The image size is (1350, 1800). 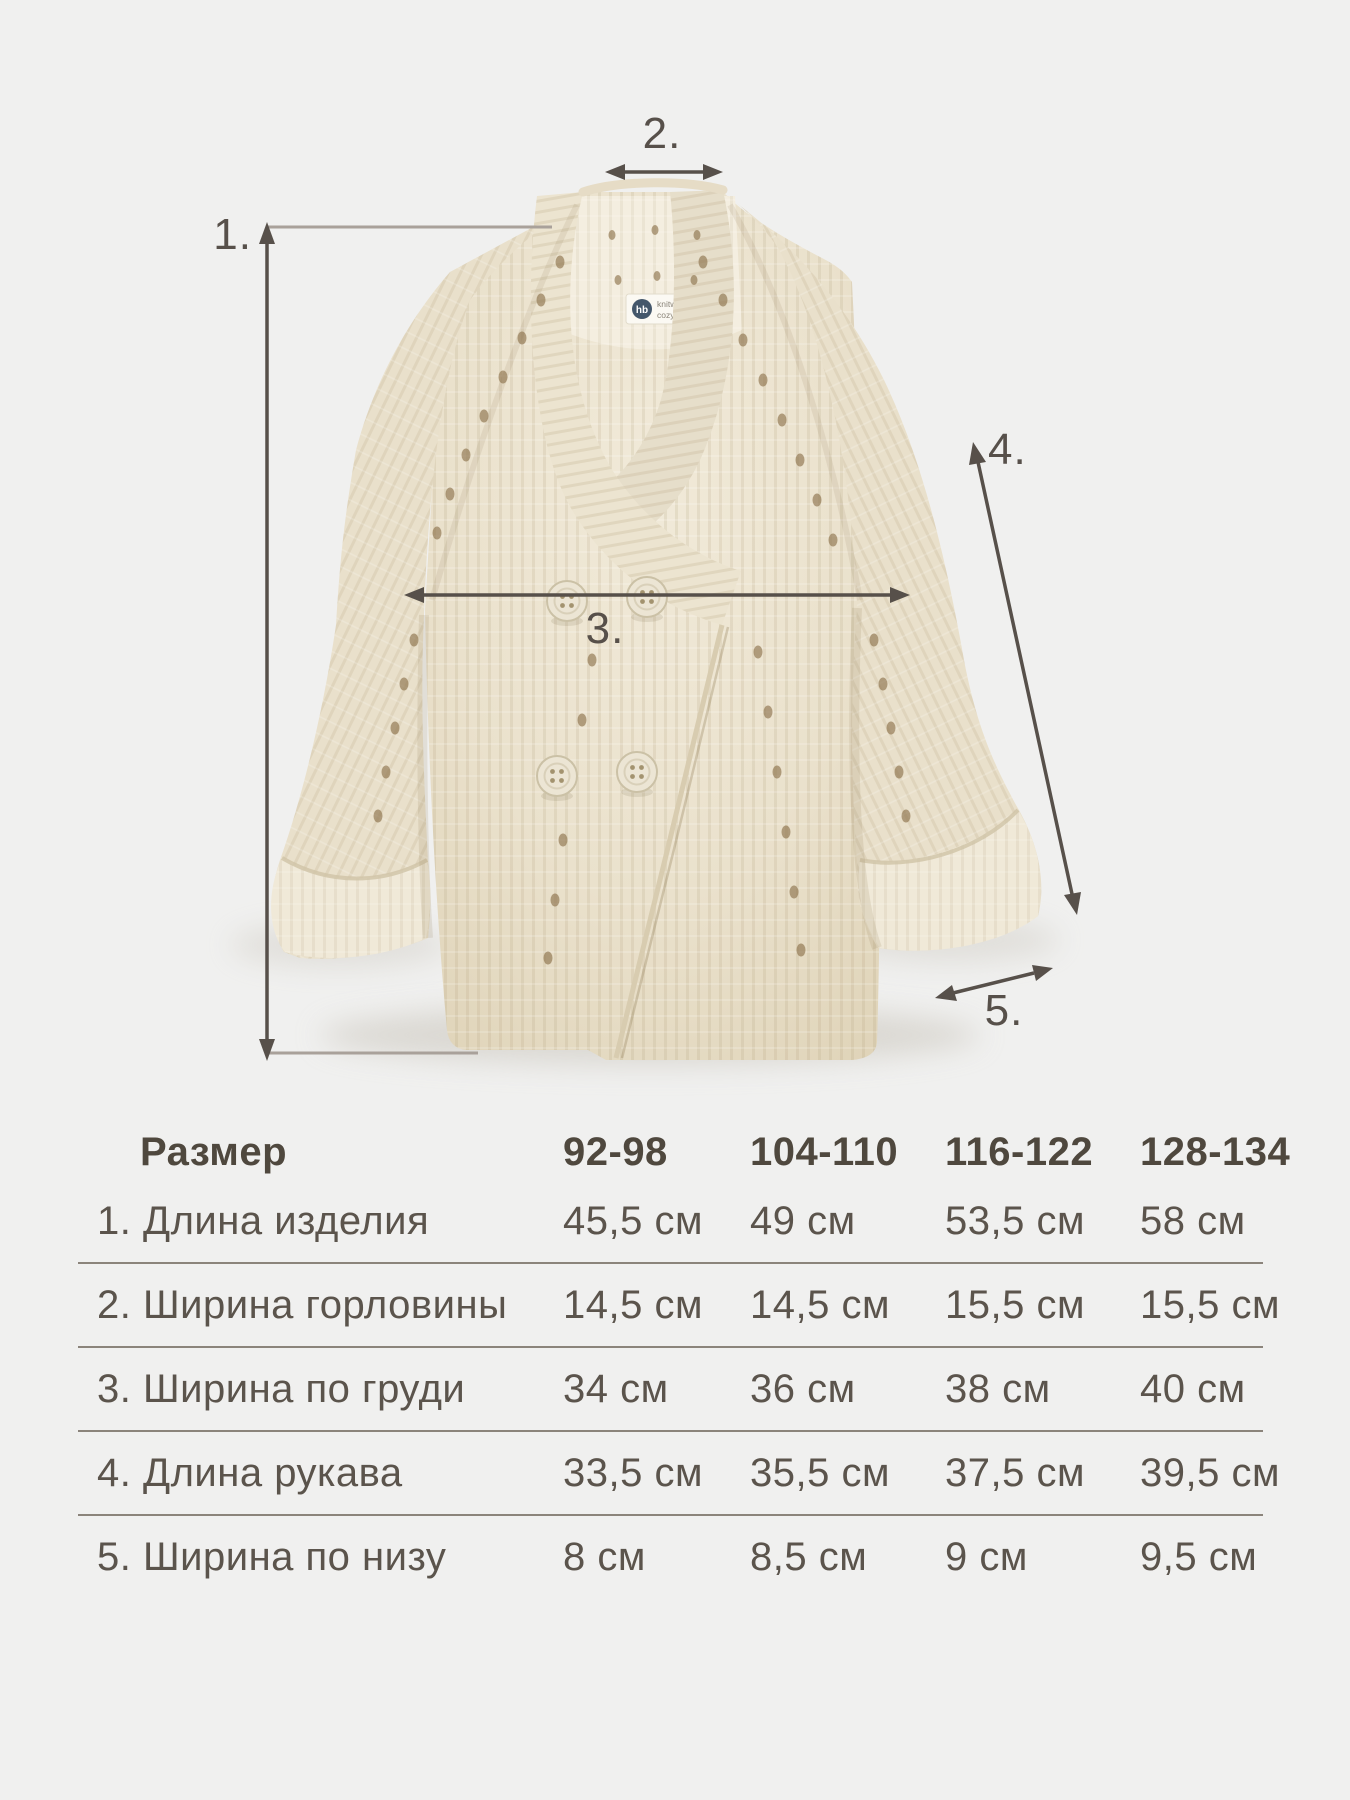 What do you see at coordinates (633, 1472) in the screenshot?
I see `cell-value: 33,5 см` at bounding box center [633, 1472].